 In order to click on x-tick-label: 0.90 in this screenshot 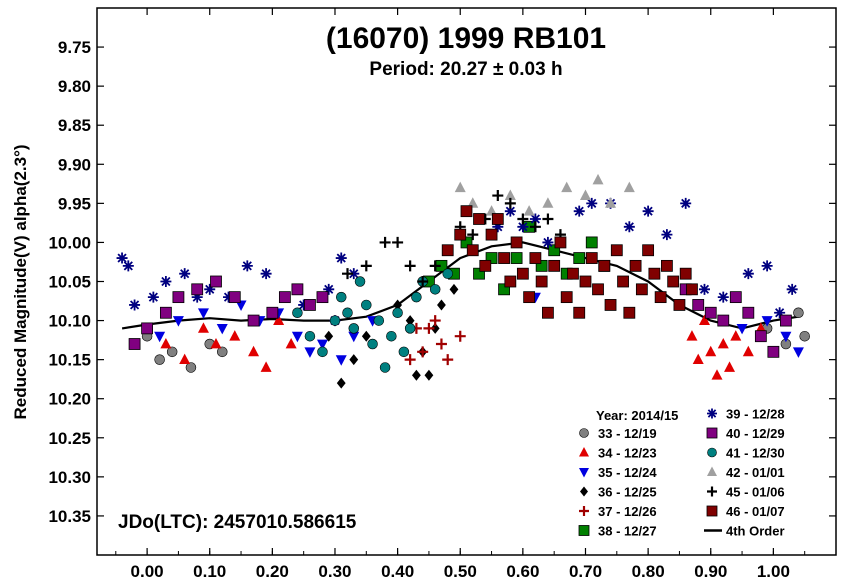, I will do `click(710, 571)`.